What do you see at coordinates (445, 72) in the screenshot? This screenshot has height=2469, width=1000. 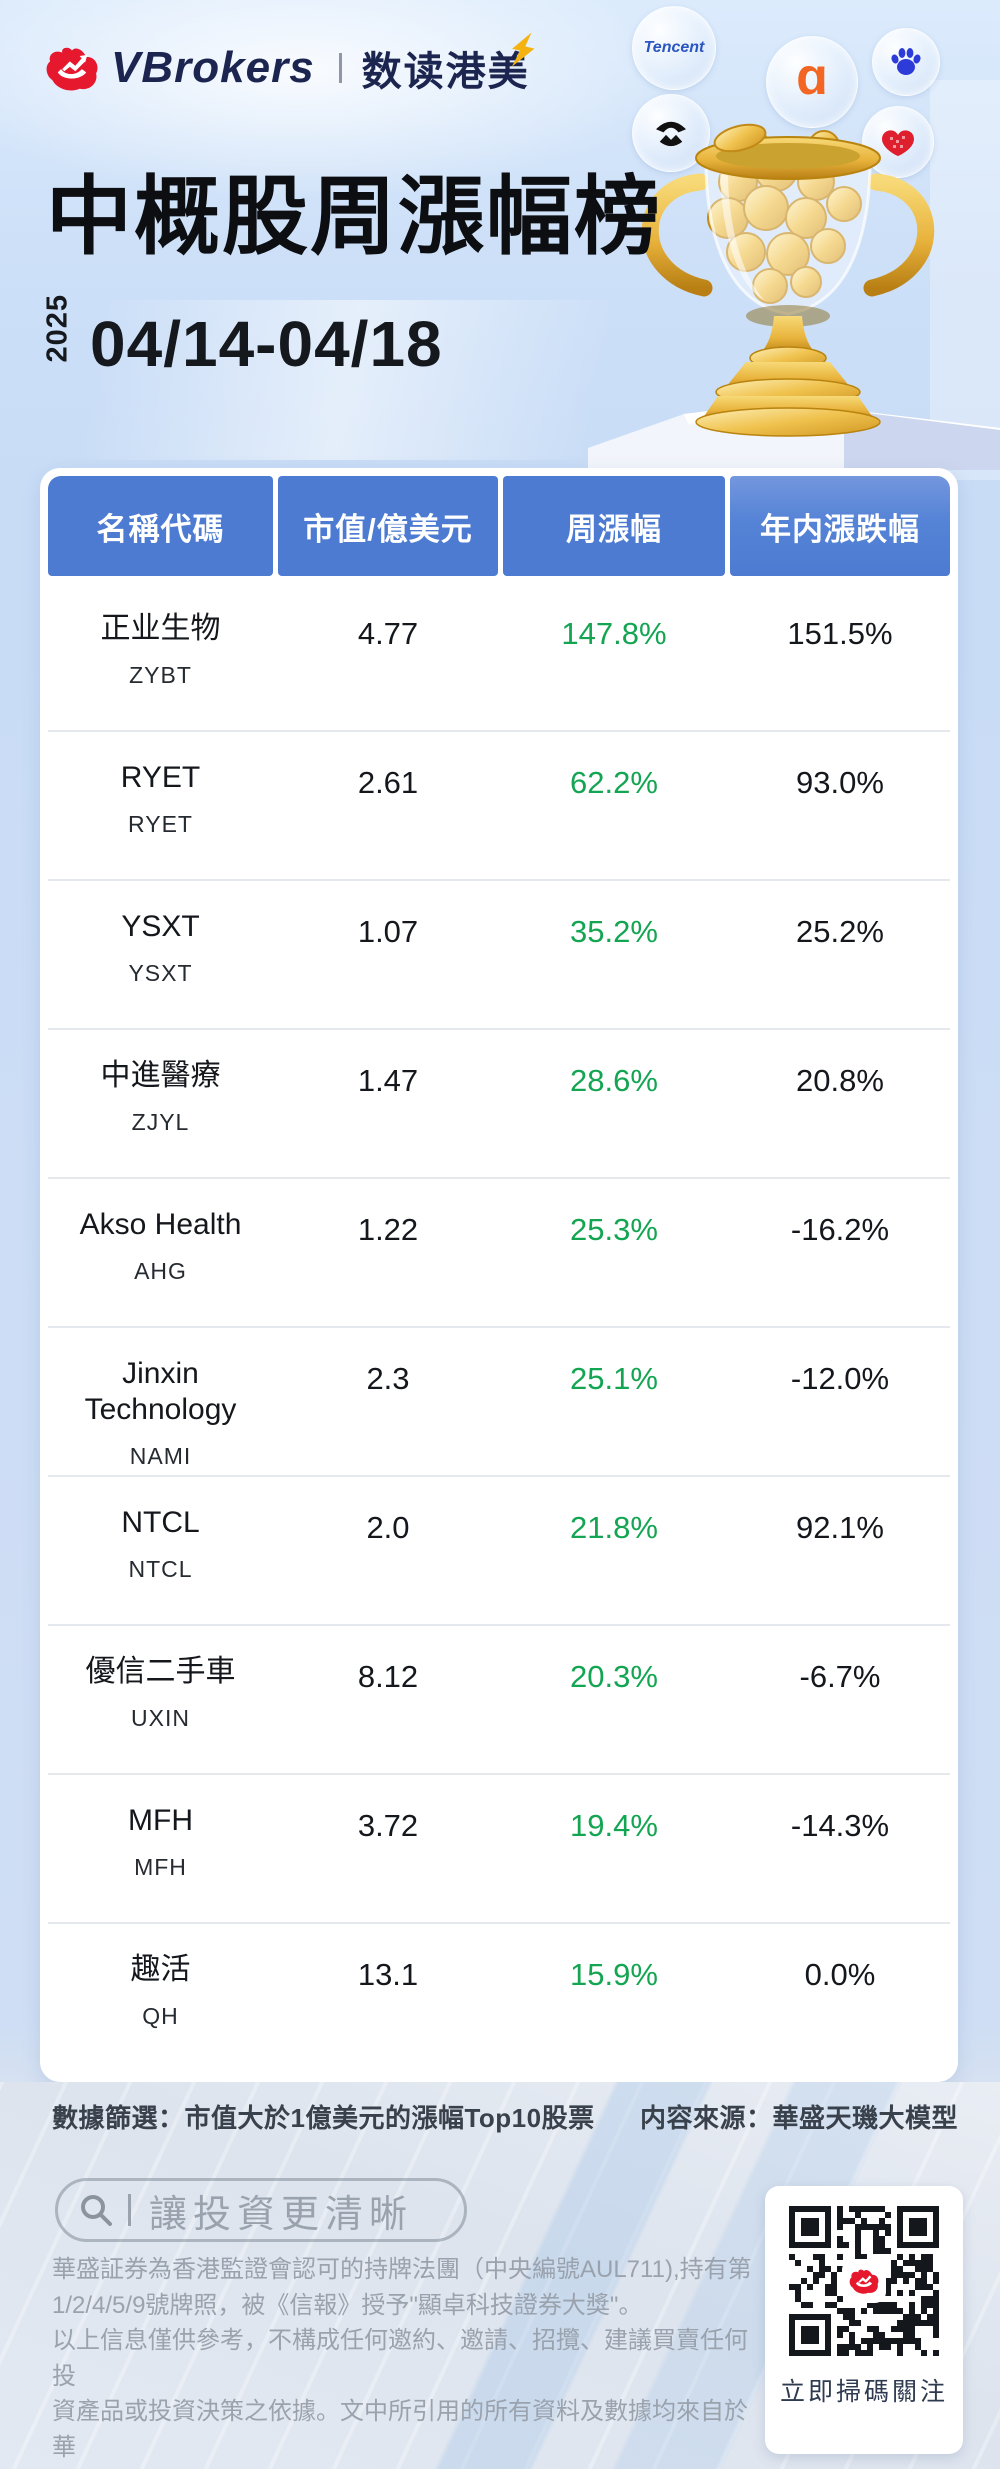 I see `brand-badge-text: 数读港美` at bounding box center [445, 72].